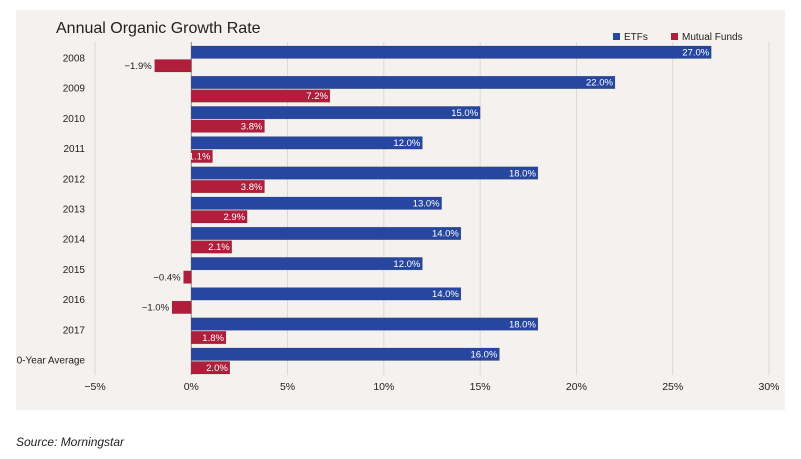  I want to click on data-label: 2.1%, so click(219, 247).